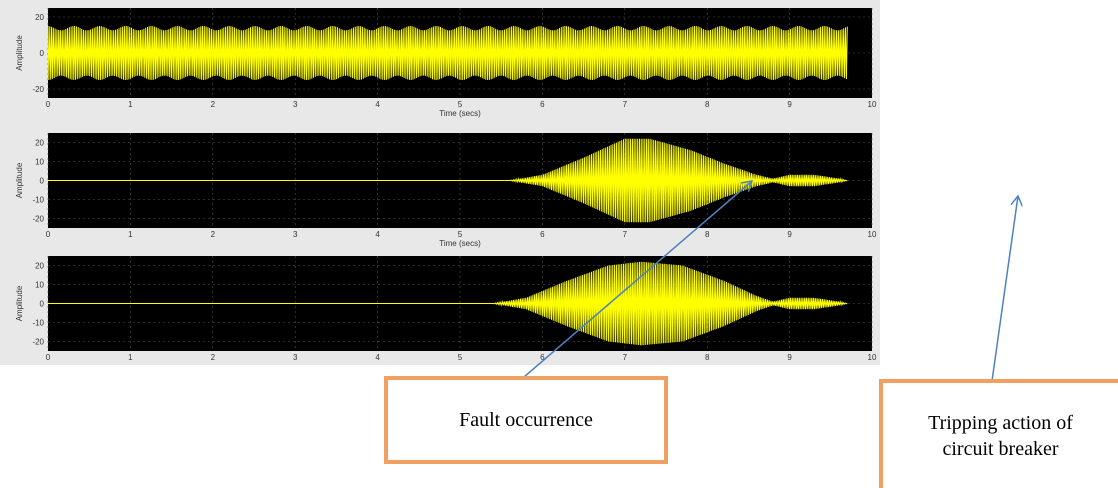 This screenshot has width=1118, height=488. Describe the element at coordinates (637, 279) in the screenshot. I see `fault-arrow` at that location.